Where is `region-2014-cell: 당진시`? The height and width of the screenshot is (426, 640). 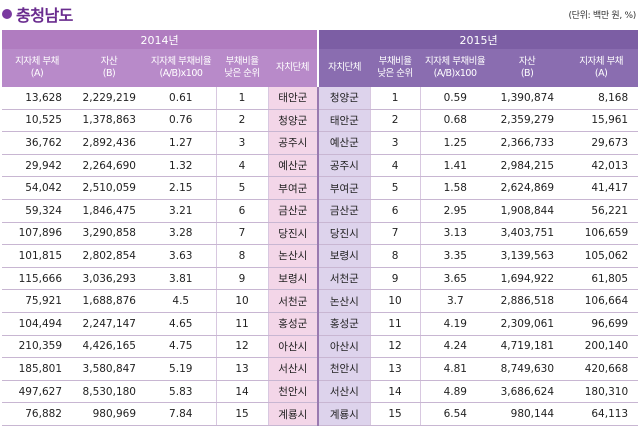 region-2014-cell: 당진시 is located at coordinates (293, 234).